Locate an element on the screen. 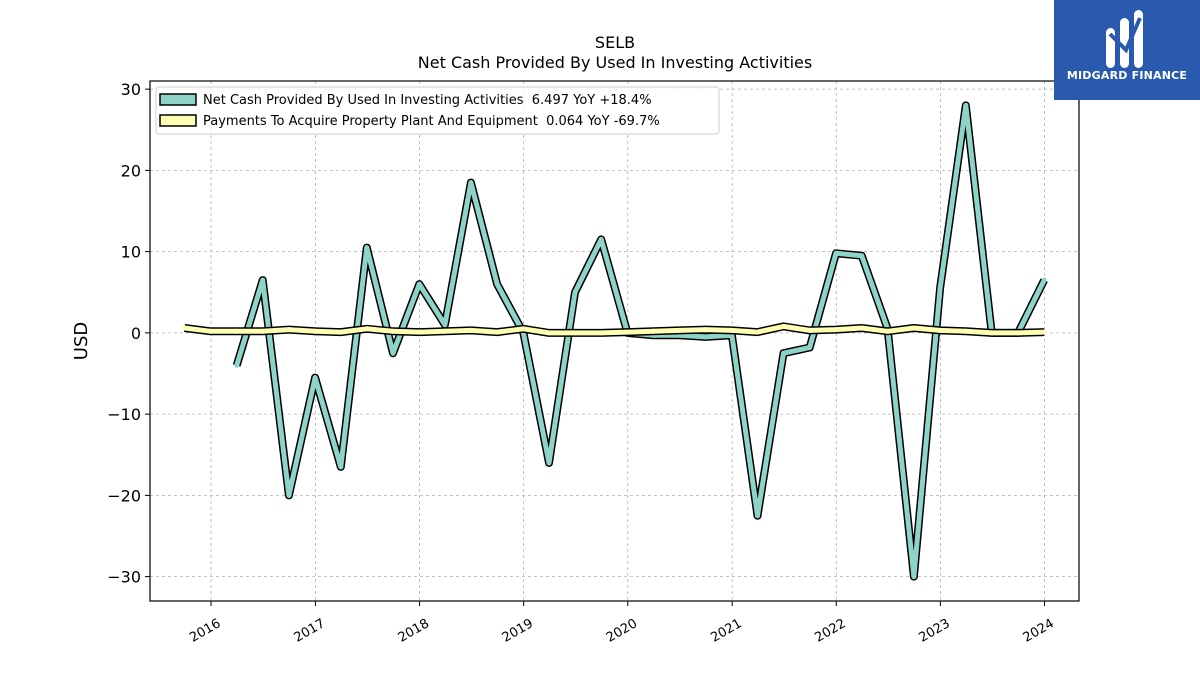  x-tick-label: 2019 is located at coordinates (518, 631).